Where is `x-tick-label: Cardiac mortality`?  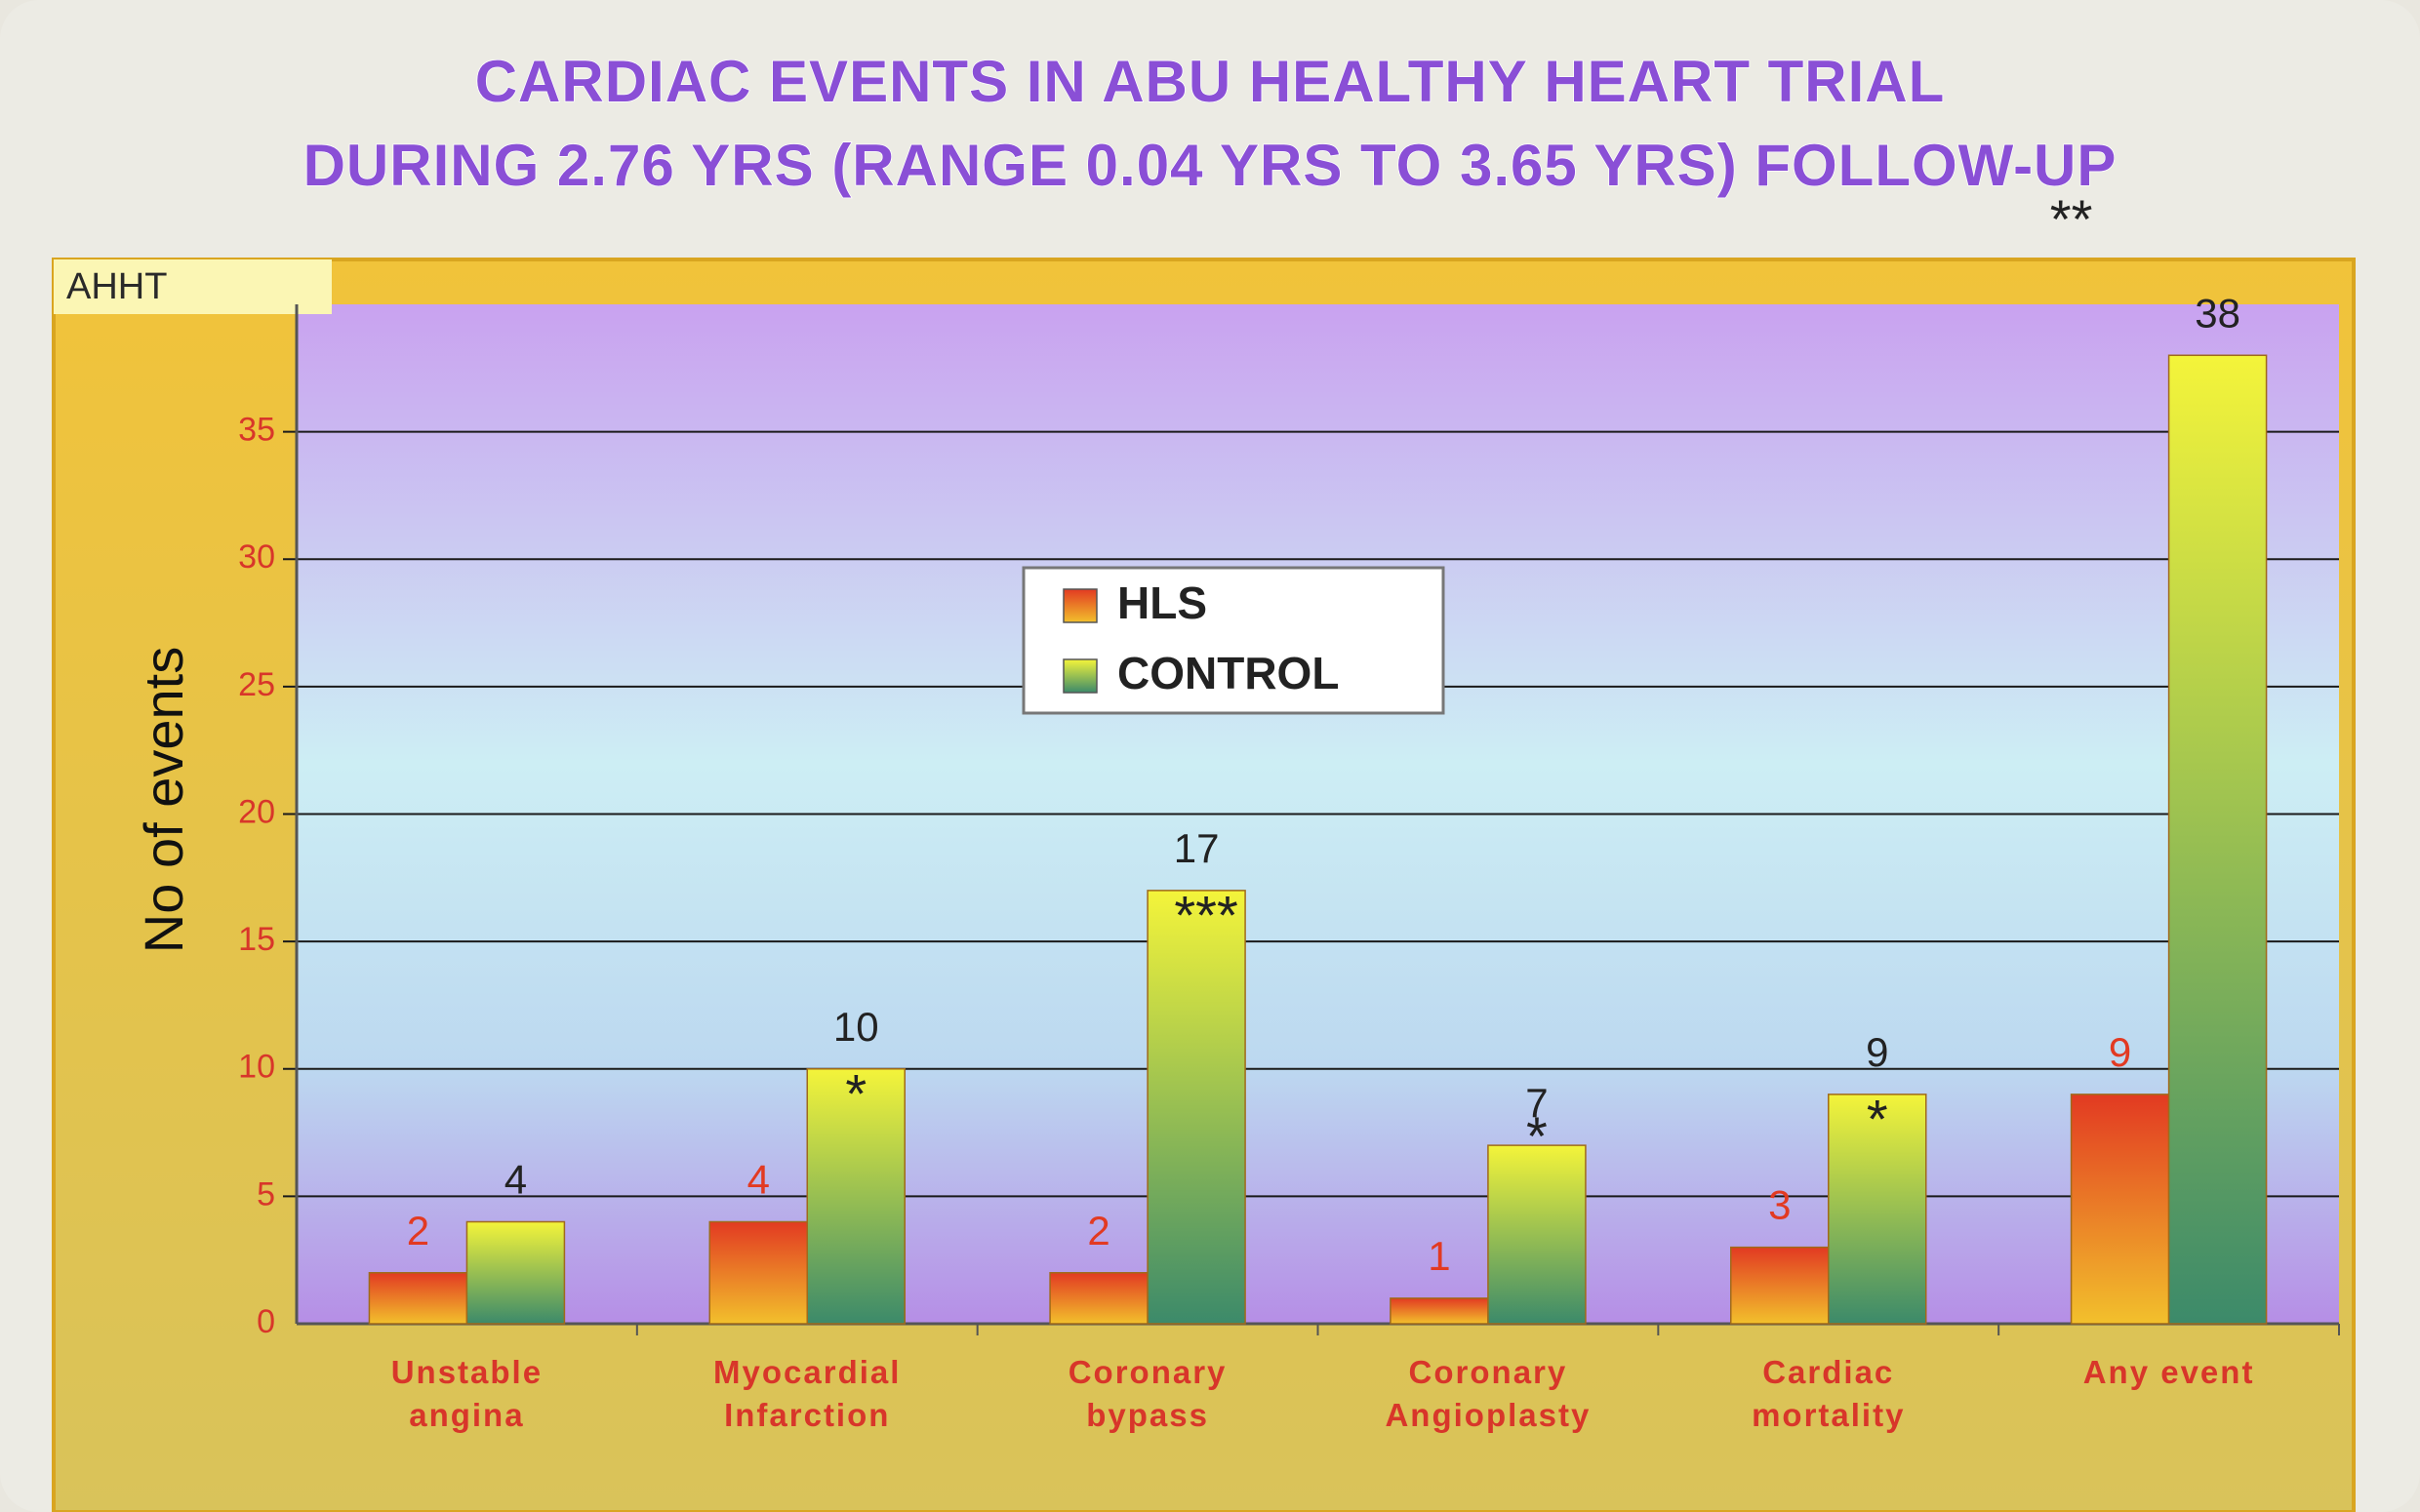 x-tick-label: Cardiac mortality is located at coordinates (1829, 1393).